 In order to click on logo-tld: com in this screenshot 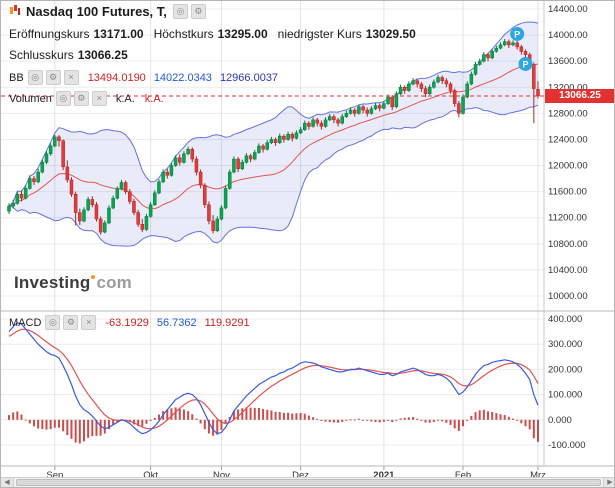, I will do `click(114, 282)`.